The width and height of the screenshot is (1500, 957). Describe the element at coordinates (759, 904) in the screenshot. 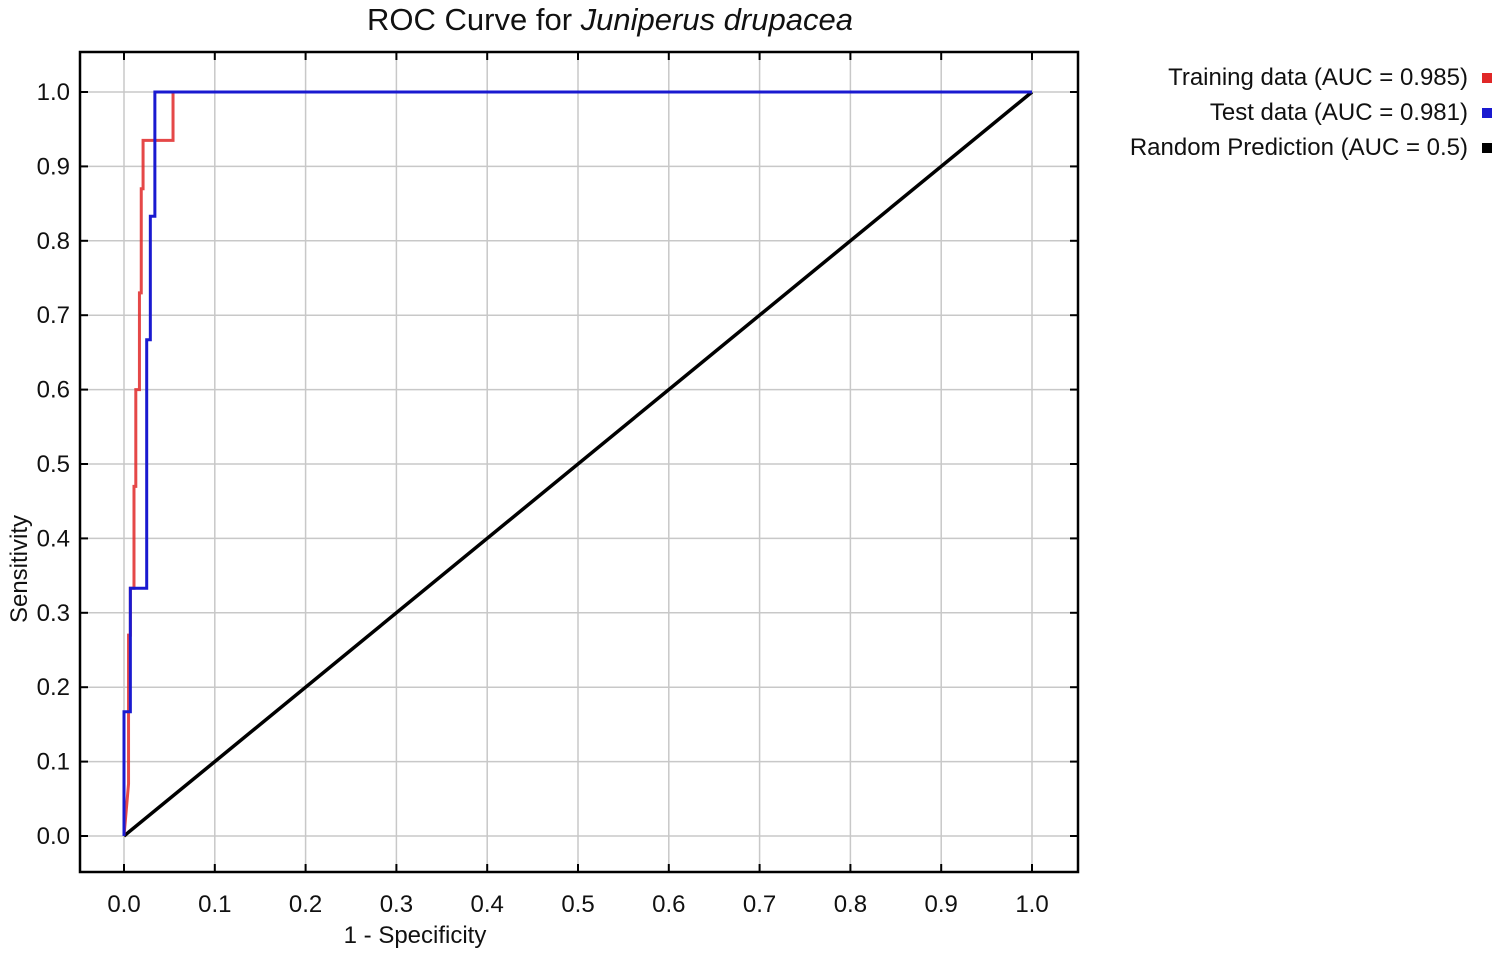

I see `x-tick-label: 0.7` at that location.